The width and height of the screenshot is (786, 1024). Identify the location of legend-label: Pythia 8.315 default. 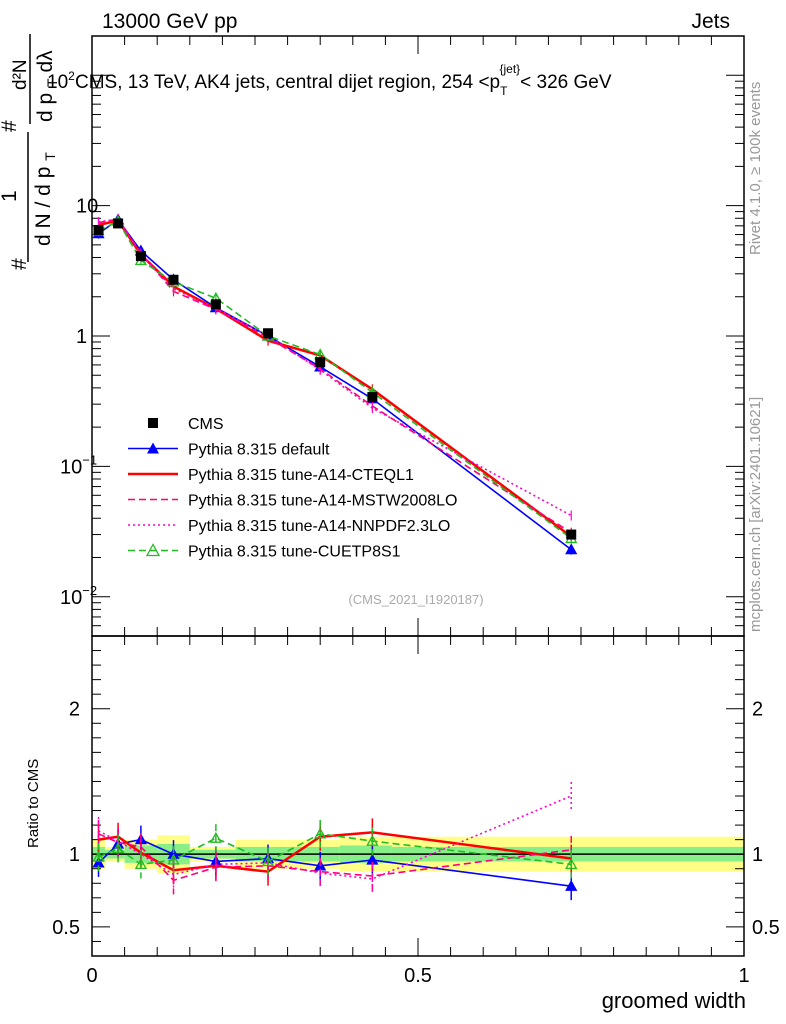
(259, 450).